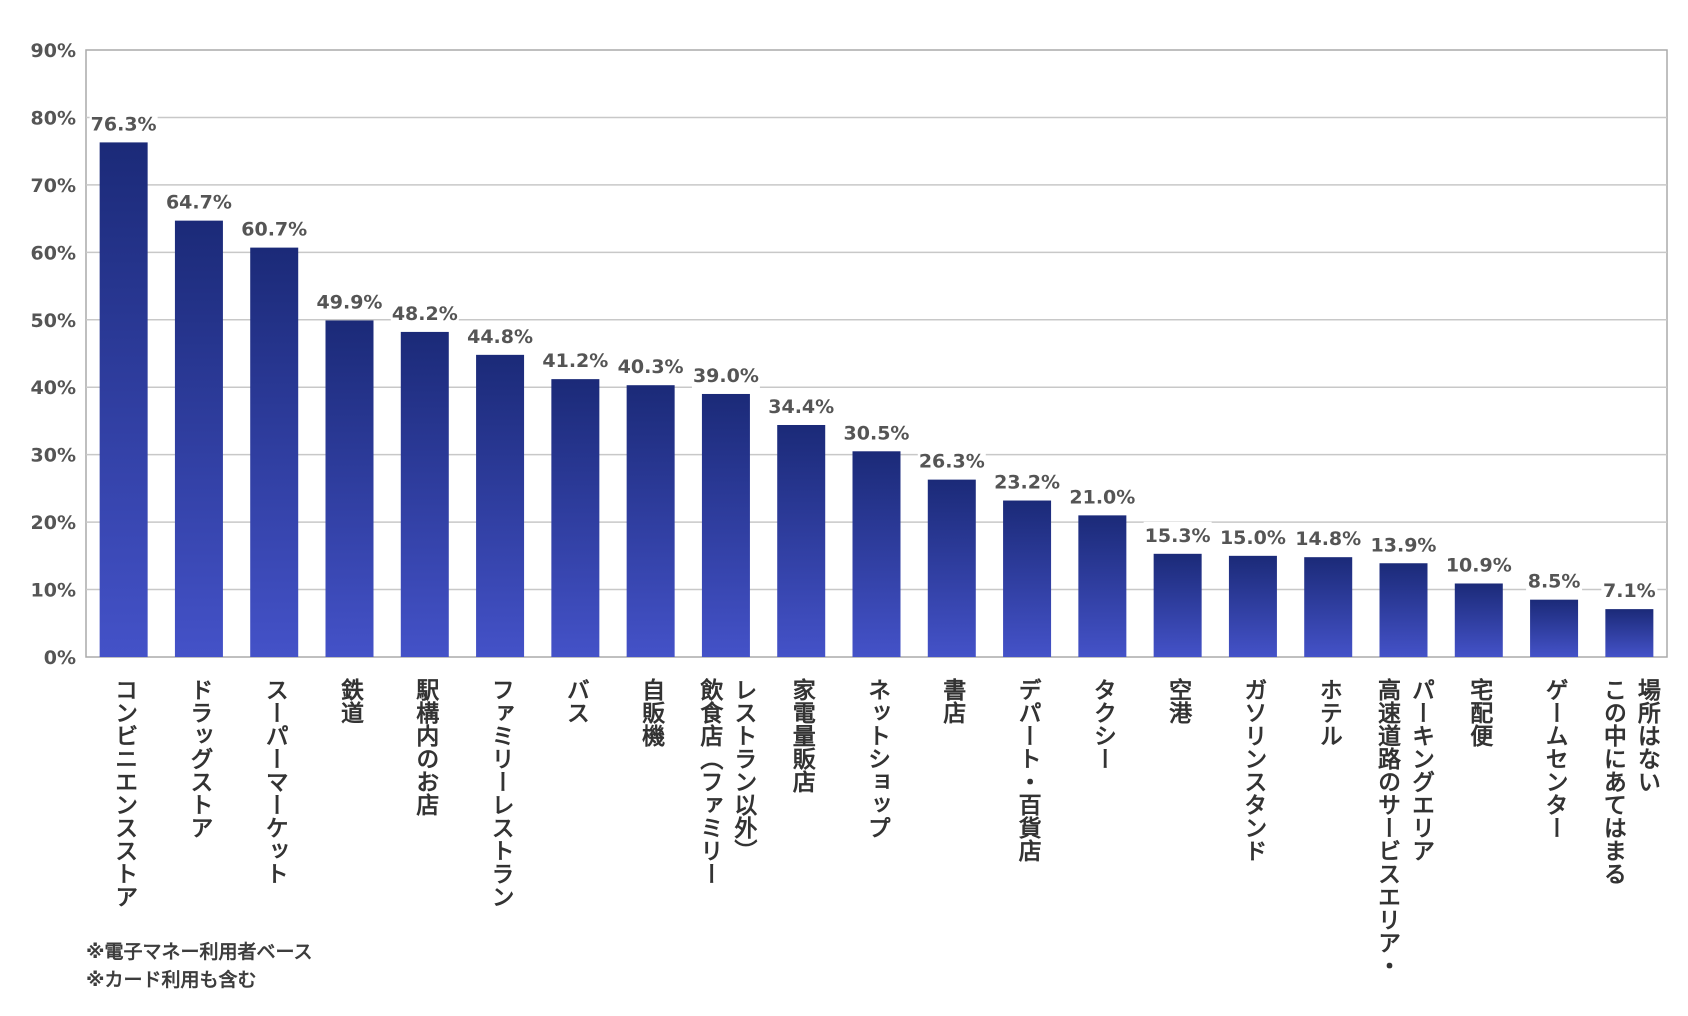 This screenshot has width=1688, height=1016. I want to click on data-label: 15.3%, so click(1178, 536).